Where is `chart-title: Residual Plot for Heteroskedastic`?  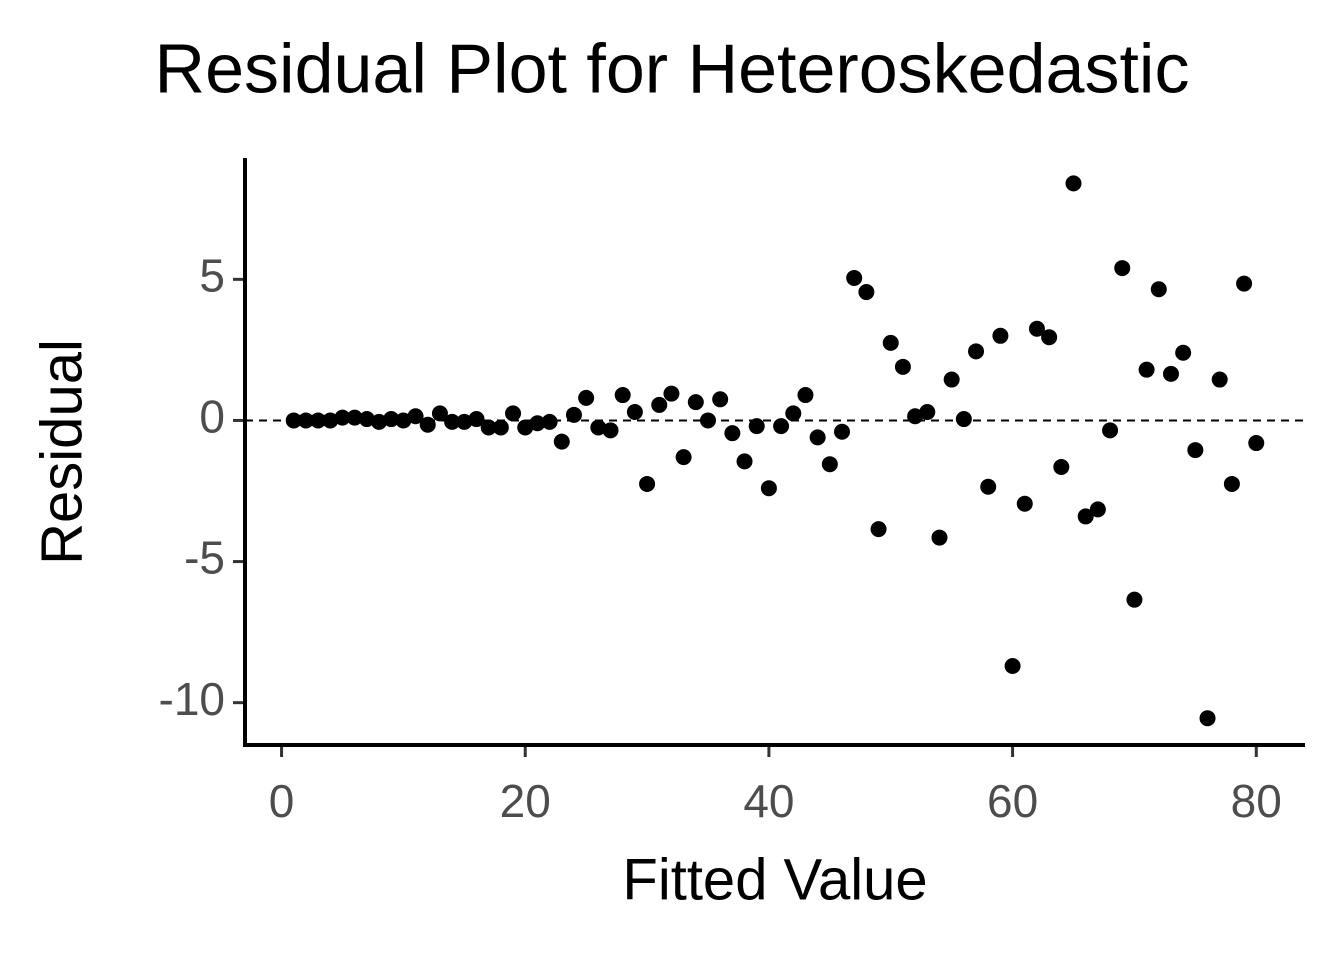 chart-title: Residual Plot for Heteroskedastic is located at coordinates (672, 68).